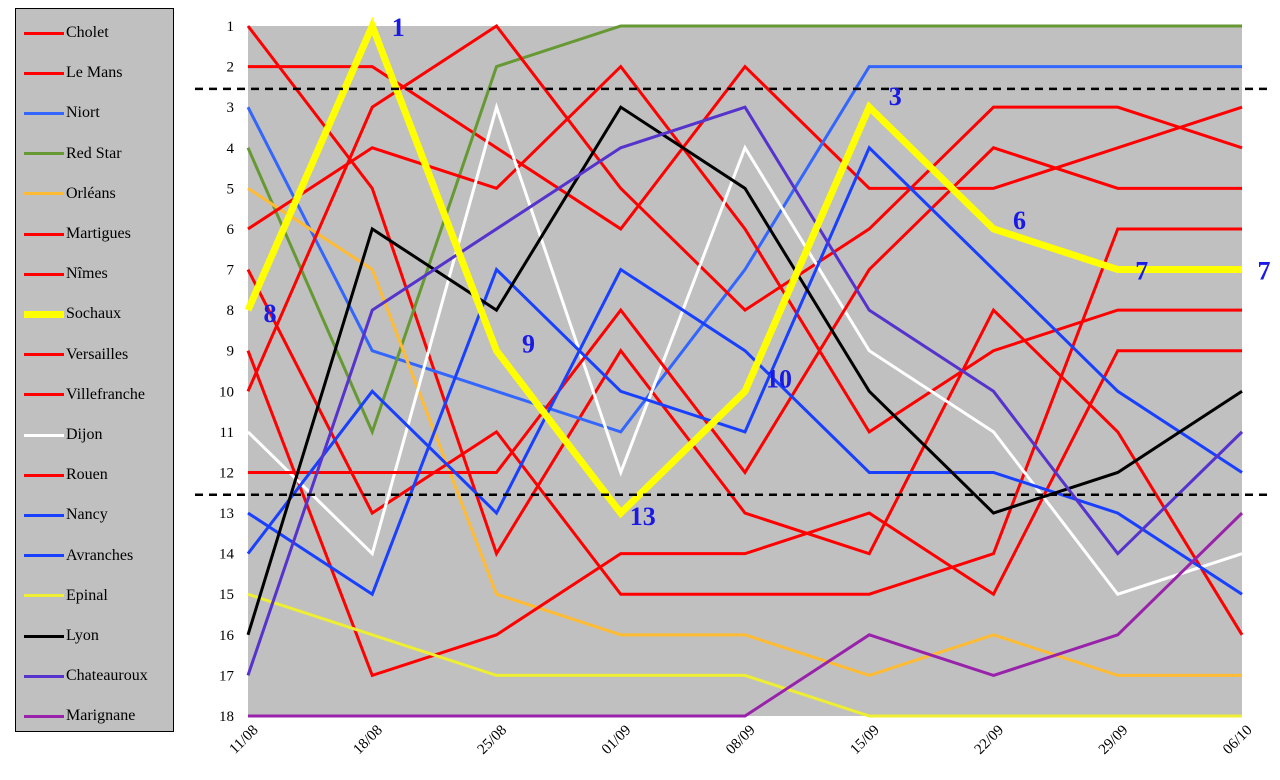 The image size is (1280, 780). I want to click on legend-label: Le Mans, so click(94, 73).